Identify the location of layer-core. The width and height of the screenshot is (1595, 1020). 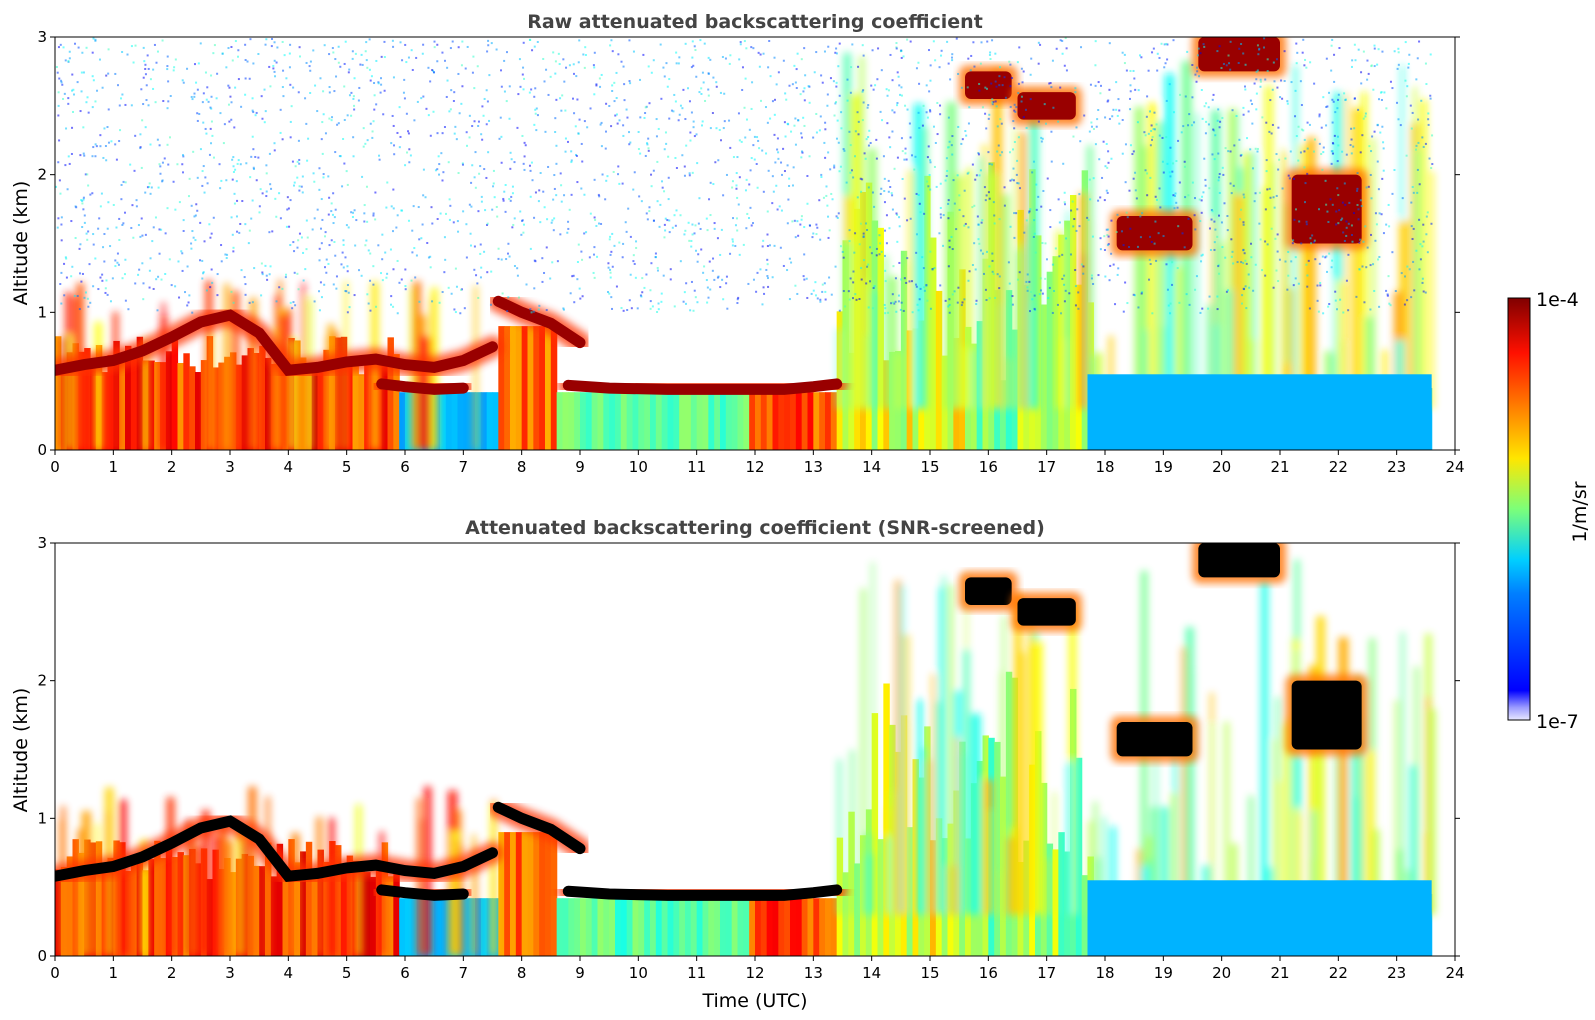
(422, 892).